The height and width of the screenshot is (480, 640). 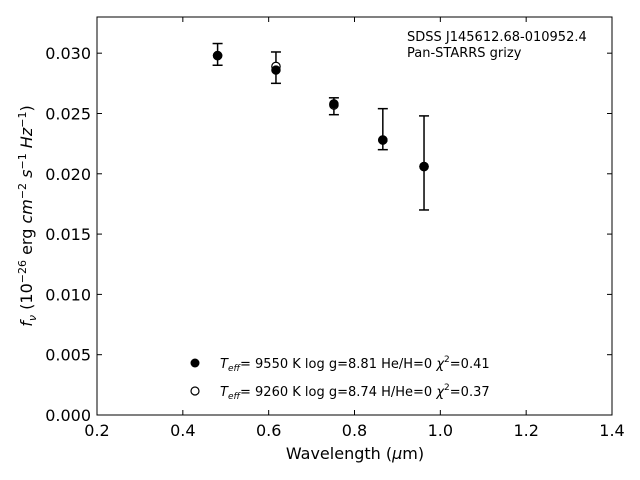 What do you see at coordinates (470, 364) in the screenshot?
I see `legend-chi-1: =0.41` at bounding box center [470, 364].